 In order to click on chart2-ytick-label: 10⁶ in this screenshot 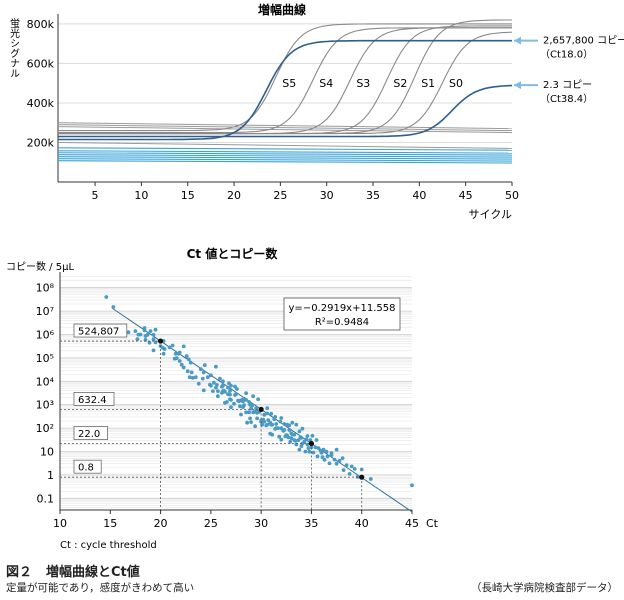, I will do `click(45, 335)`.